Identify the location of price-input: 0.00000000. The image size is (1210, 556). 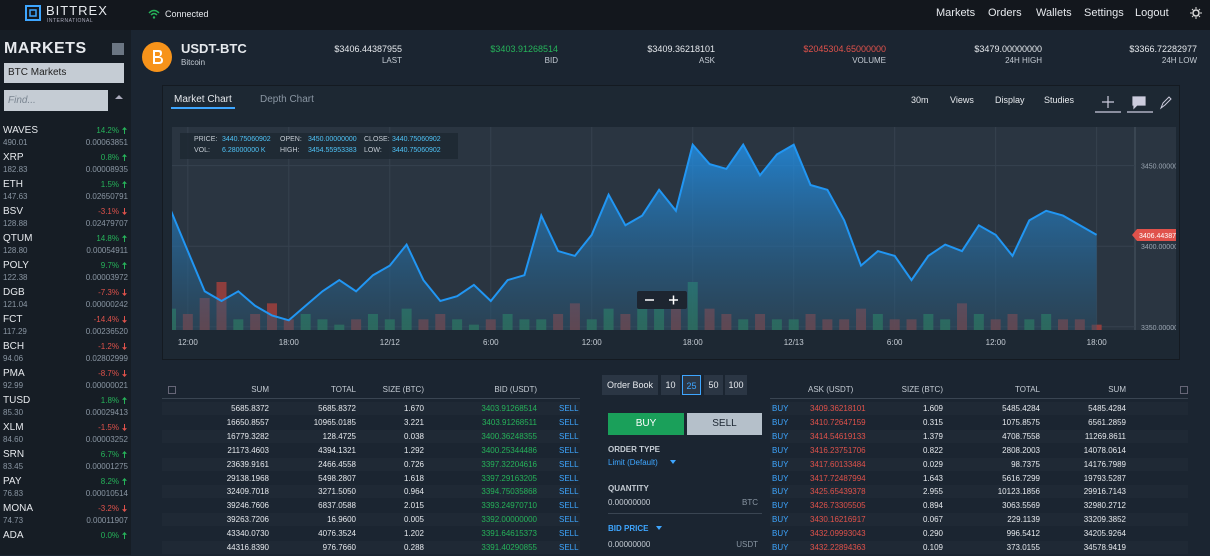
(629, 544).